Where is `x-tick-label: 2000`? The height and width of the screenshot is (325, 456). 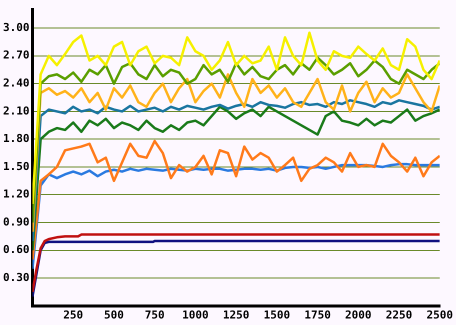
x-tick-label: 2000 is located at coordinates (358, 315).